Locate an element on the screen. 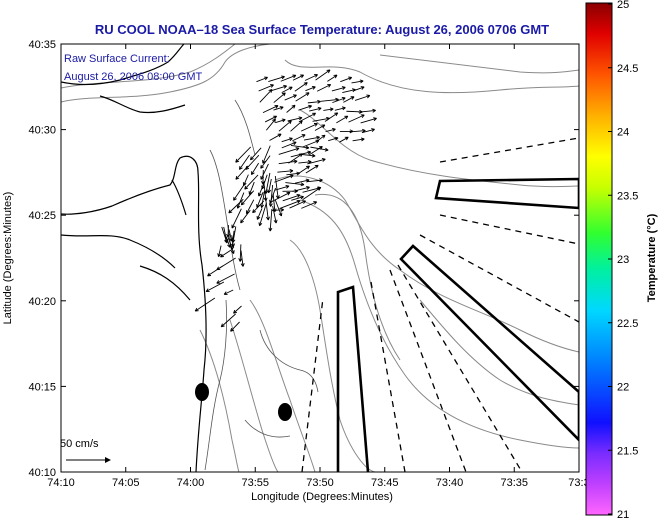 The width and height of the screenshot is (660, 518). x-tick-label: 73:35 is located at coordinates (514, 483).